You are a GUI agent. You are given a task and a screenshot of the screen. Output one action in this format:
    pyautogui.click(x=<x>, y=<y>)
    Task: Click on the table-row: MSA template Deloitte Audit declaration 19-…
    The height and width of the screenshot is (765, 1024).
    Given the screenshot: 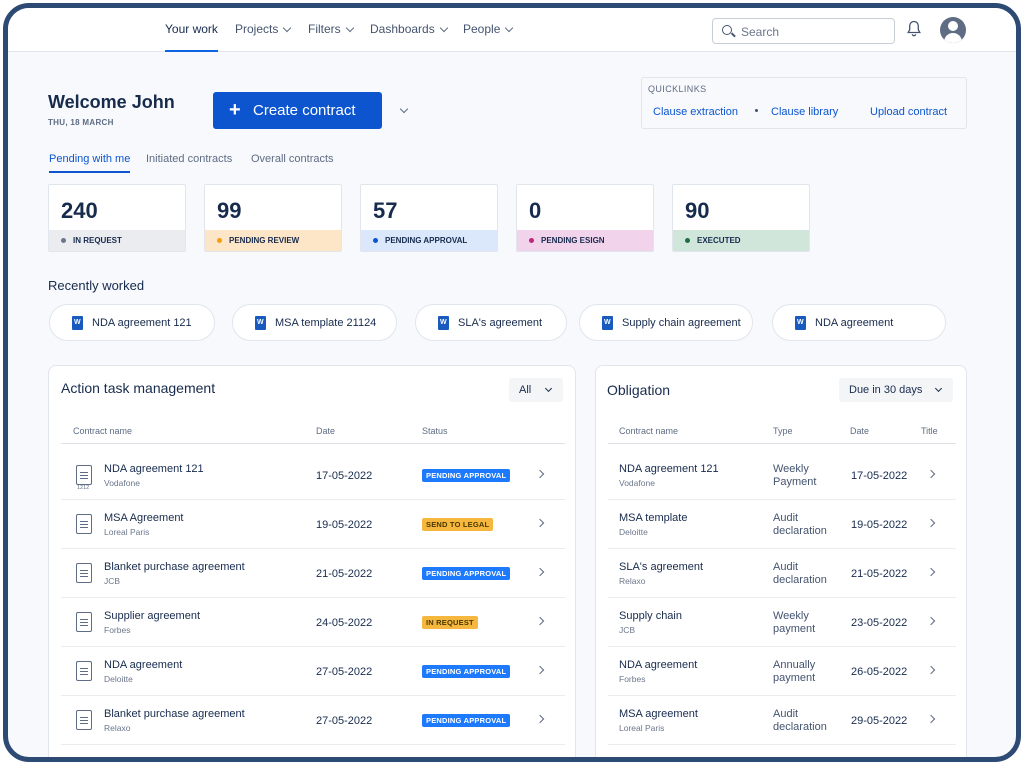 What is the action you would take?
    pyautogui.click(x=782, y=524)
    